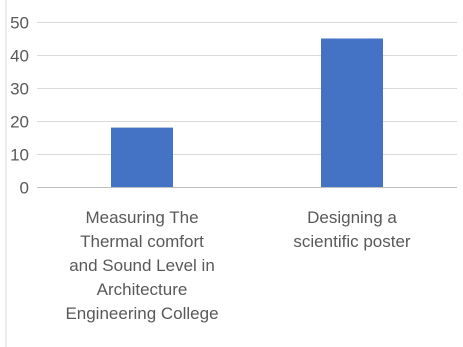  Describe the element at coordinates (19, 122) in the screenshot. I see `y-tick-label-20: 20` at that location.